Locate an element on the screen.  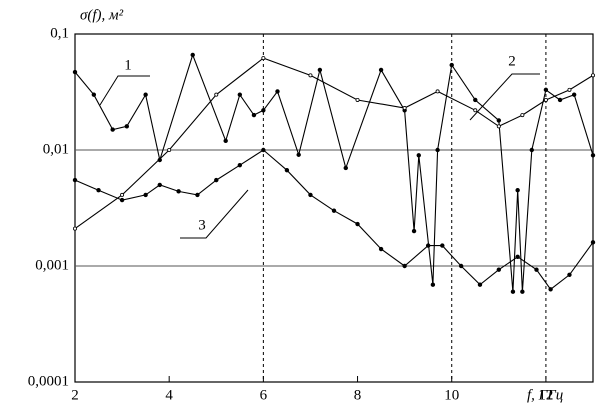
y-axis-label: σ(f), м² is located at coordinates (102, 15).